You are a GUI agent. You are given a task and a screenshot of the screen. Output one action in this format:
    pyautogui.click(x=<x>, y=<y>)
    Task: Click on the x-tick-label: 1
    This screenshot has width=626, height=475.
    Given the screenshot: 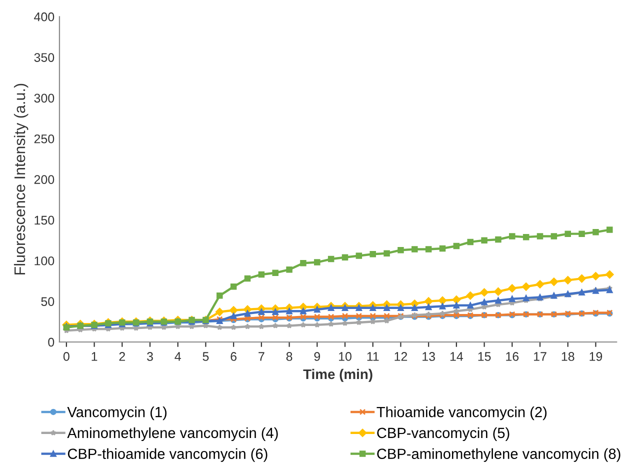 What is the action you would take?
    pyautogui.click(x=95, y=356)
    